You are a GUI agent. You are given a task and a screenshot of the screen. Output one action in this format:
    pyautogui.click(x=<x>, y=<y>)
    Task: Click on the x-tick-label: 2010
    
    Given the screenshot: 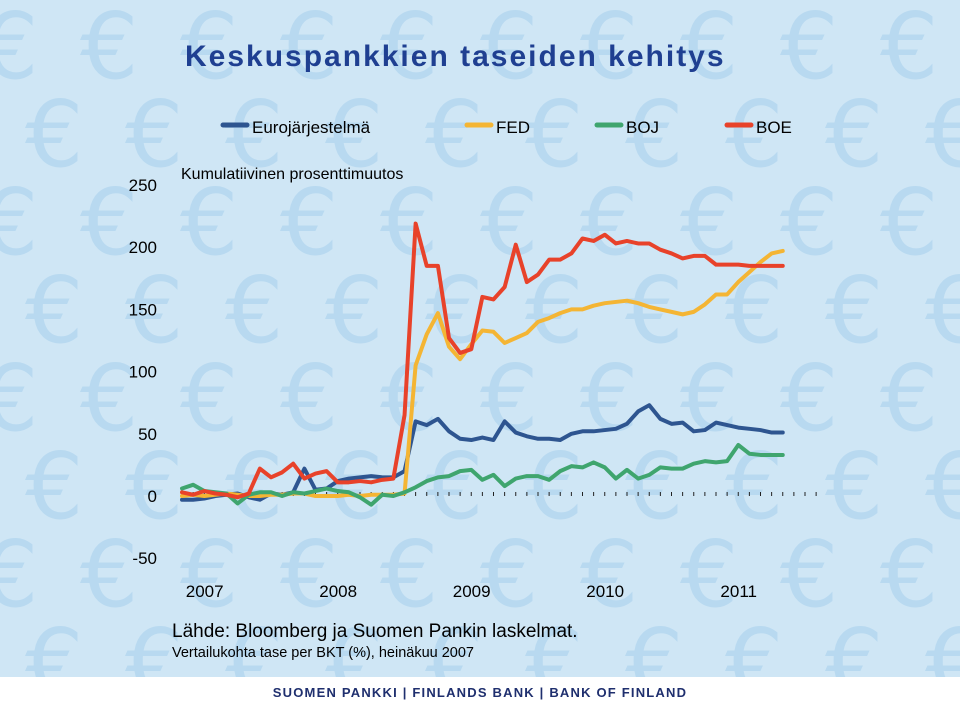 What is the action you would take?
    pyautogui.click(x=605, y=591)
    